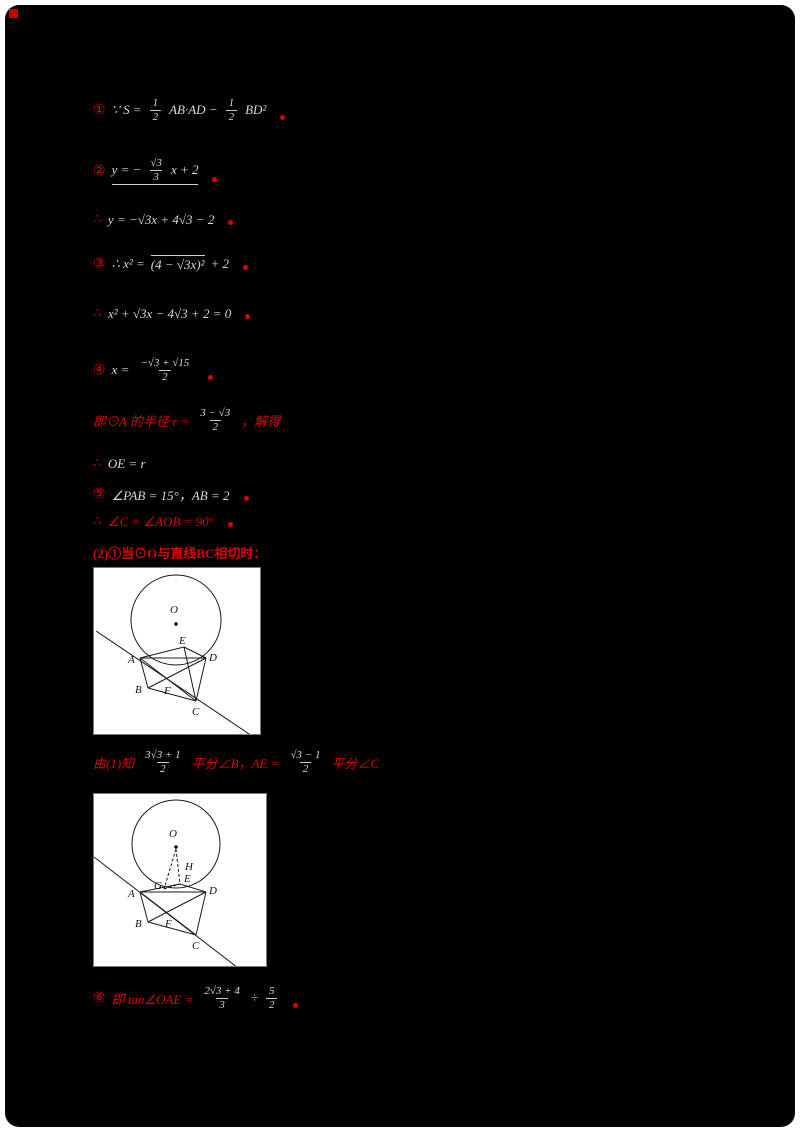 The height and width of the screenshot is (1132, 800). What do you see at coordinates (190, 674) in the screenshot?
I see `segment-EC` at bounding box center [190, 674].